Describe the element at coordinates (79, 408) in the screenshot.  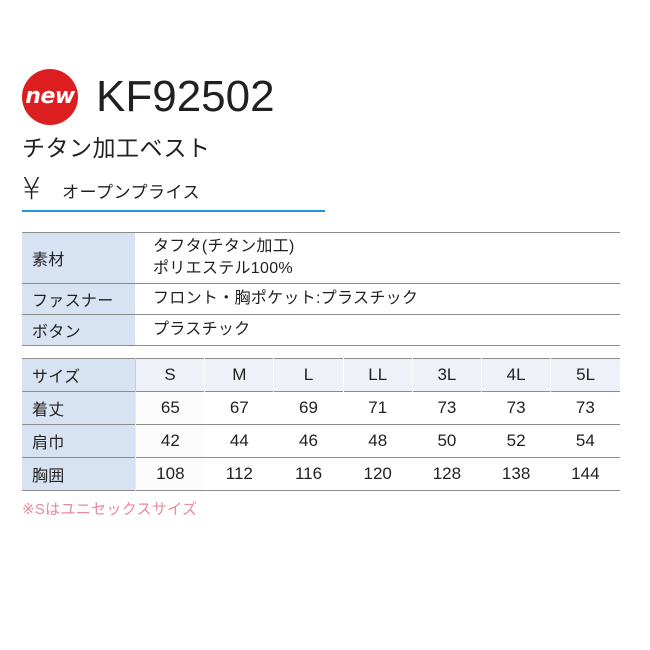
I see `size-row-label-length: 着丈` at that location.